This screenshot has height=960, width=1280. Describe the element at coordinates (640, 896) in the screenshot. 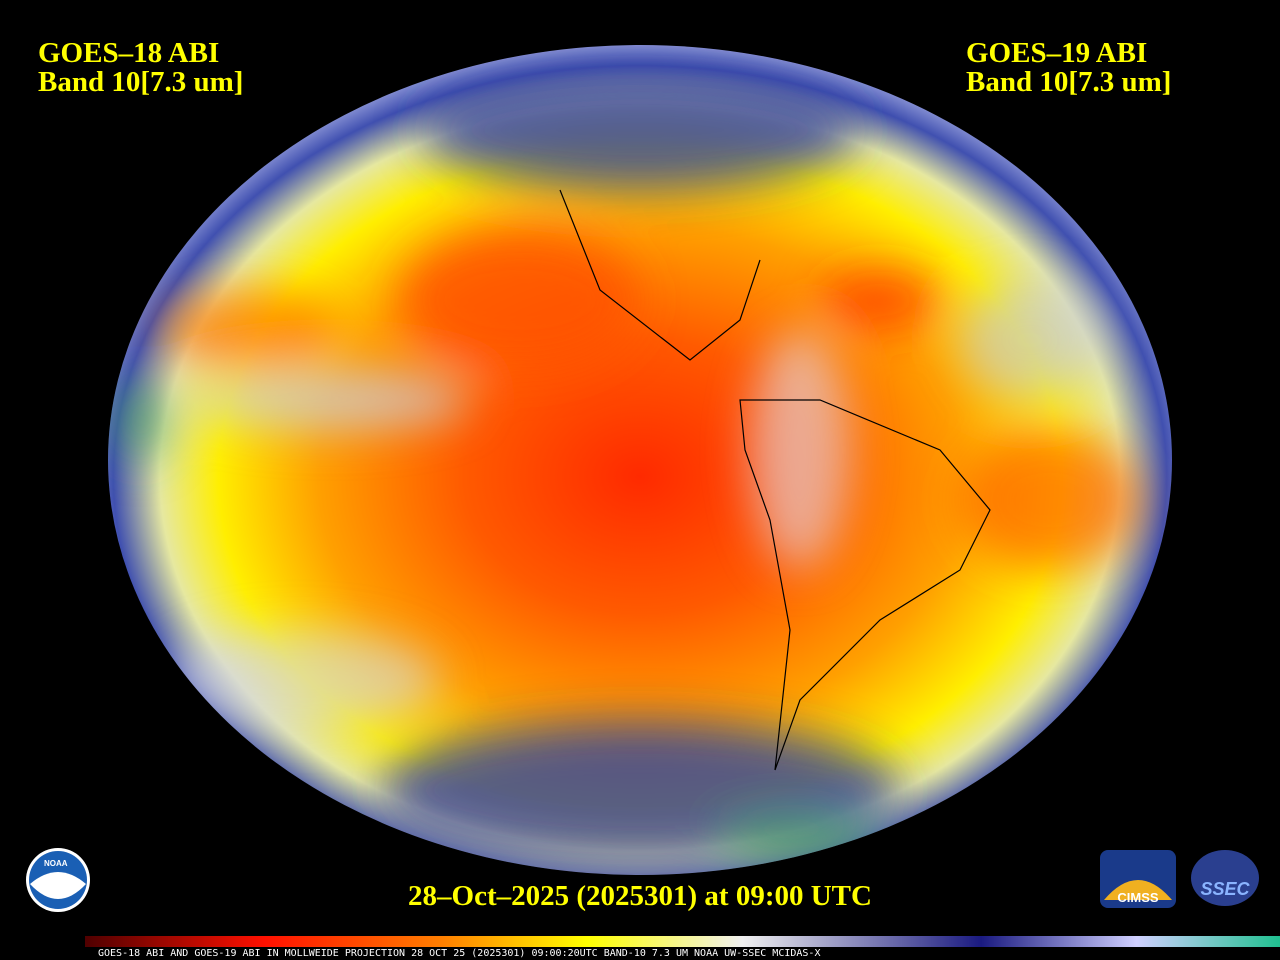

I see `timestamp: 28–Oct–2025 (2025301) at 09:00 UTC` at that location.